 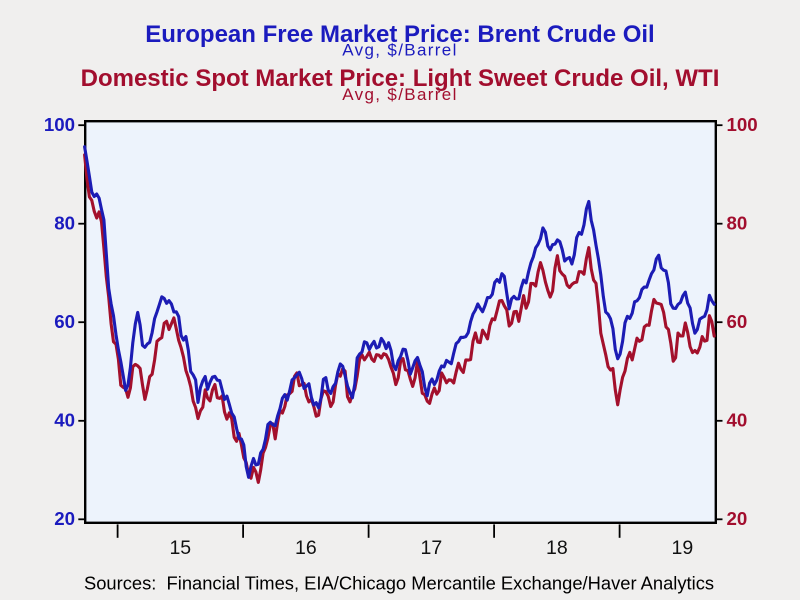 I want to click on svg-text: 16, so click(x=306, y=548).